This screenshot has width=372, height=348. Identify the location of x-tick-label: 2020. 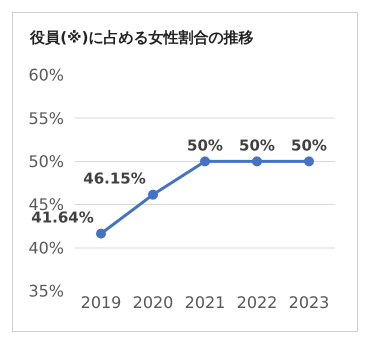
(153, 302).